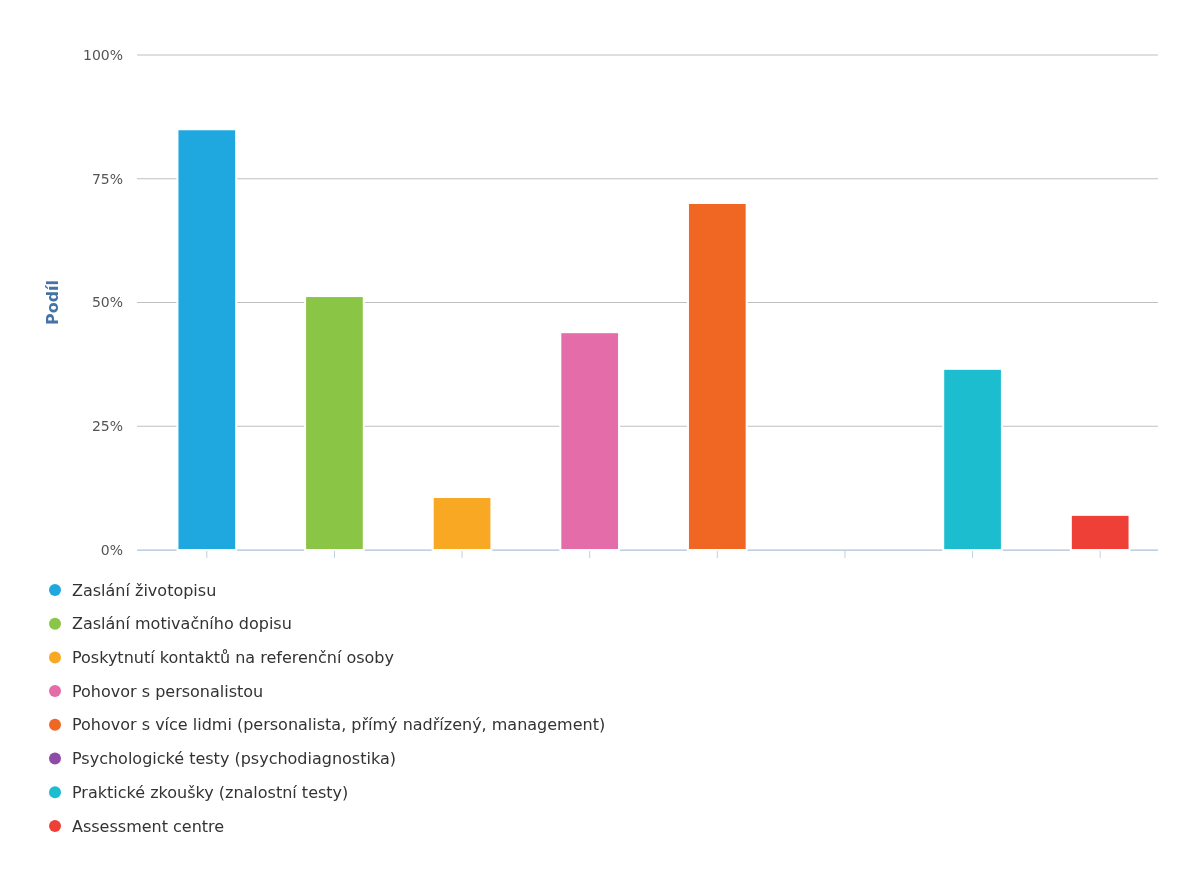  Describe the element at coordinates (339, 725) in the screenshot. I see `legend-label: Pohovor s více lidmi (personalista, přímý nadřízený, management)` at that location.